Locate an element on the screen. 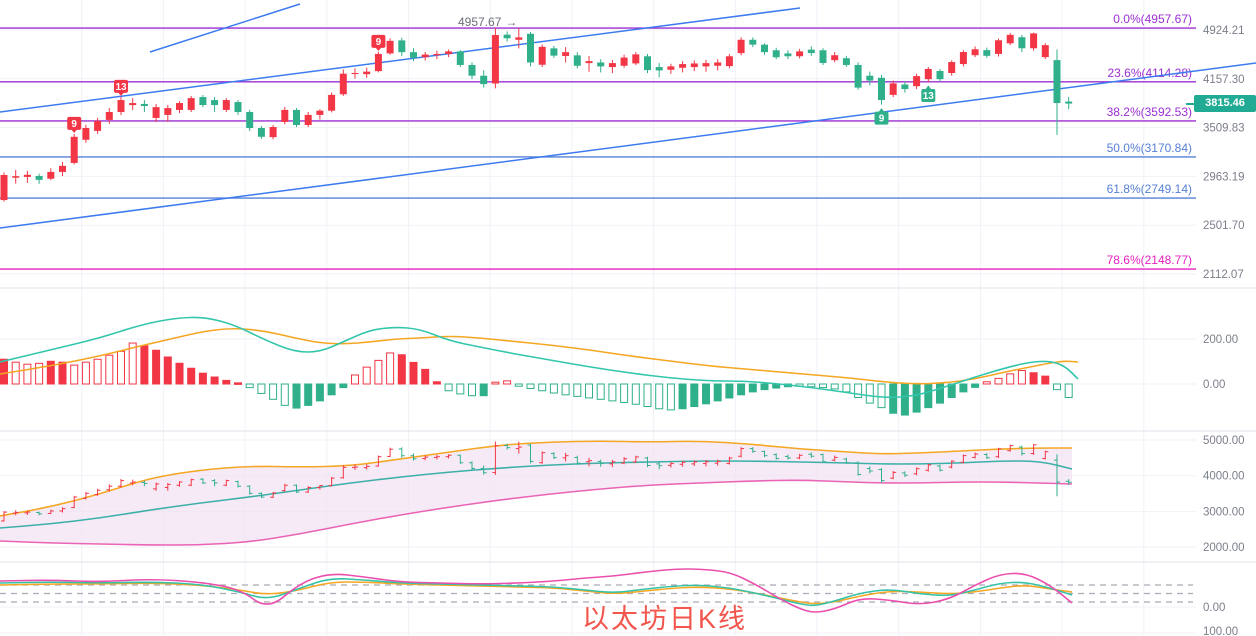 The image size is (1256, 636). svg-text: 0.0%(4957.67) is located at coordinates (1152, 19).